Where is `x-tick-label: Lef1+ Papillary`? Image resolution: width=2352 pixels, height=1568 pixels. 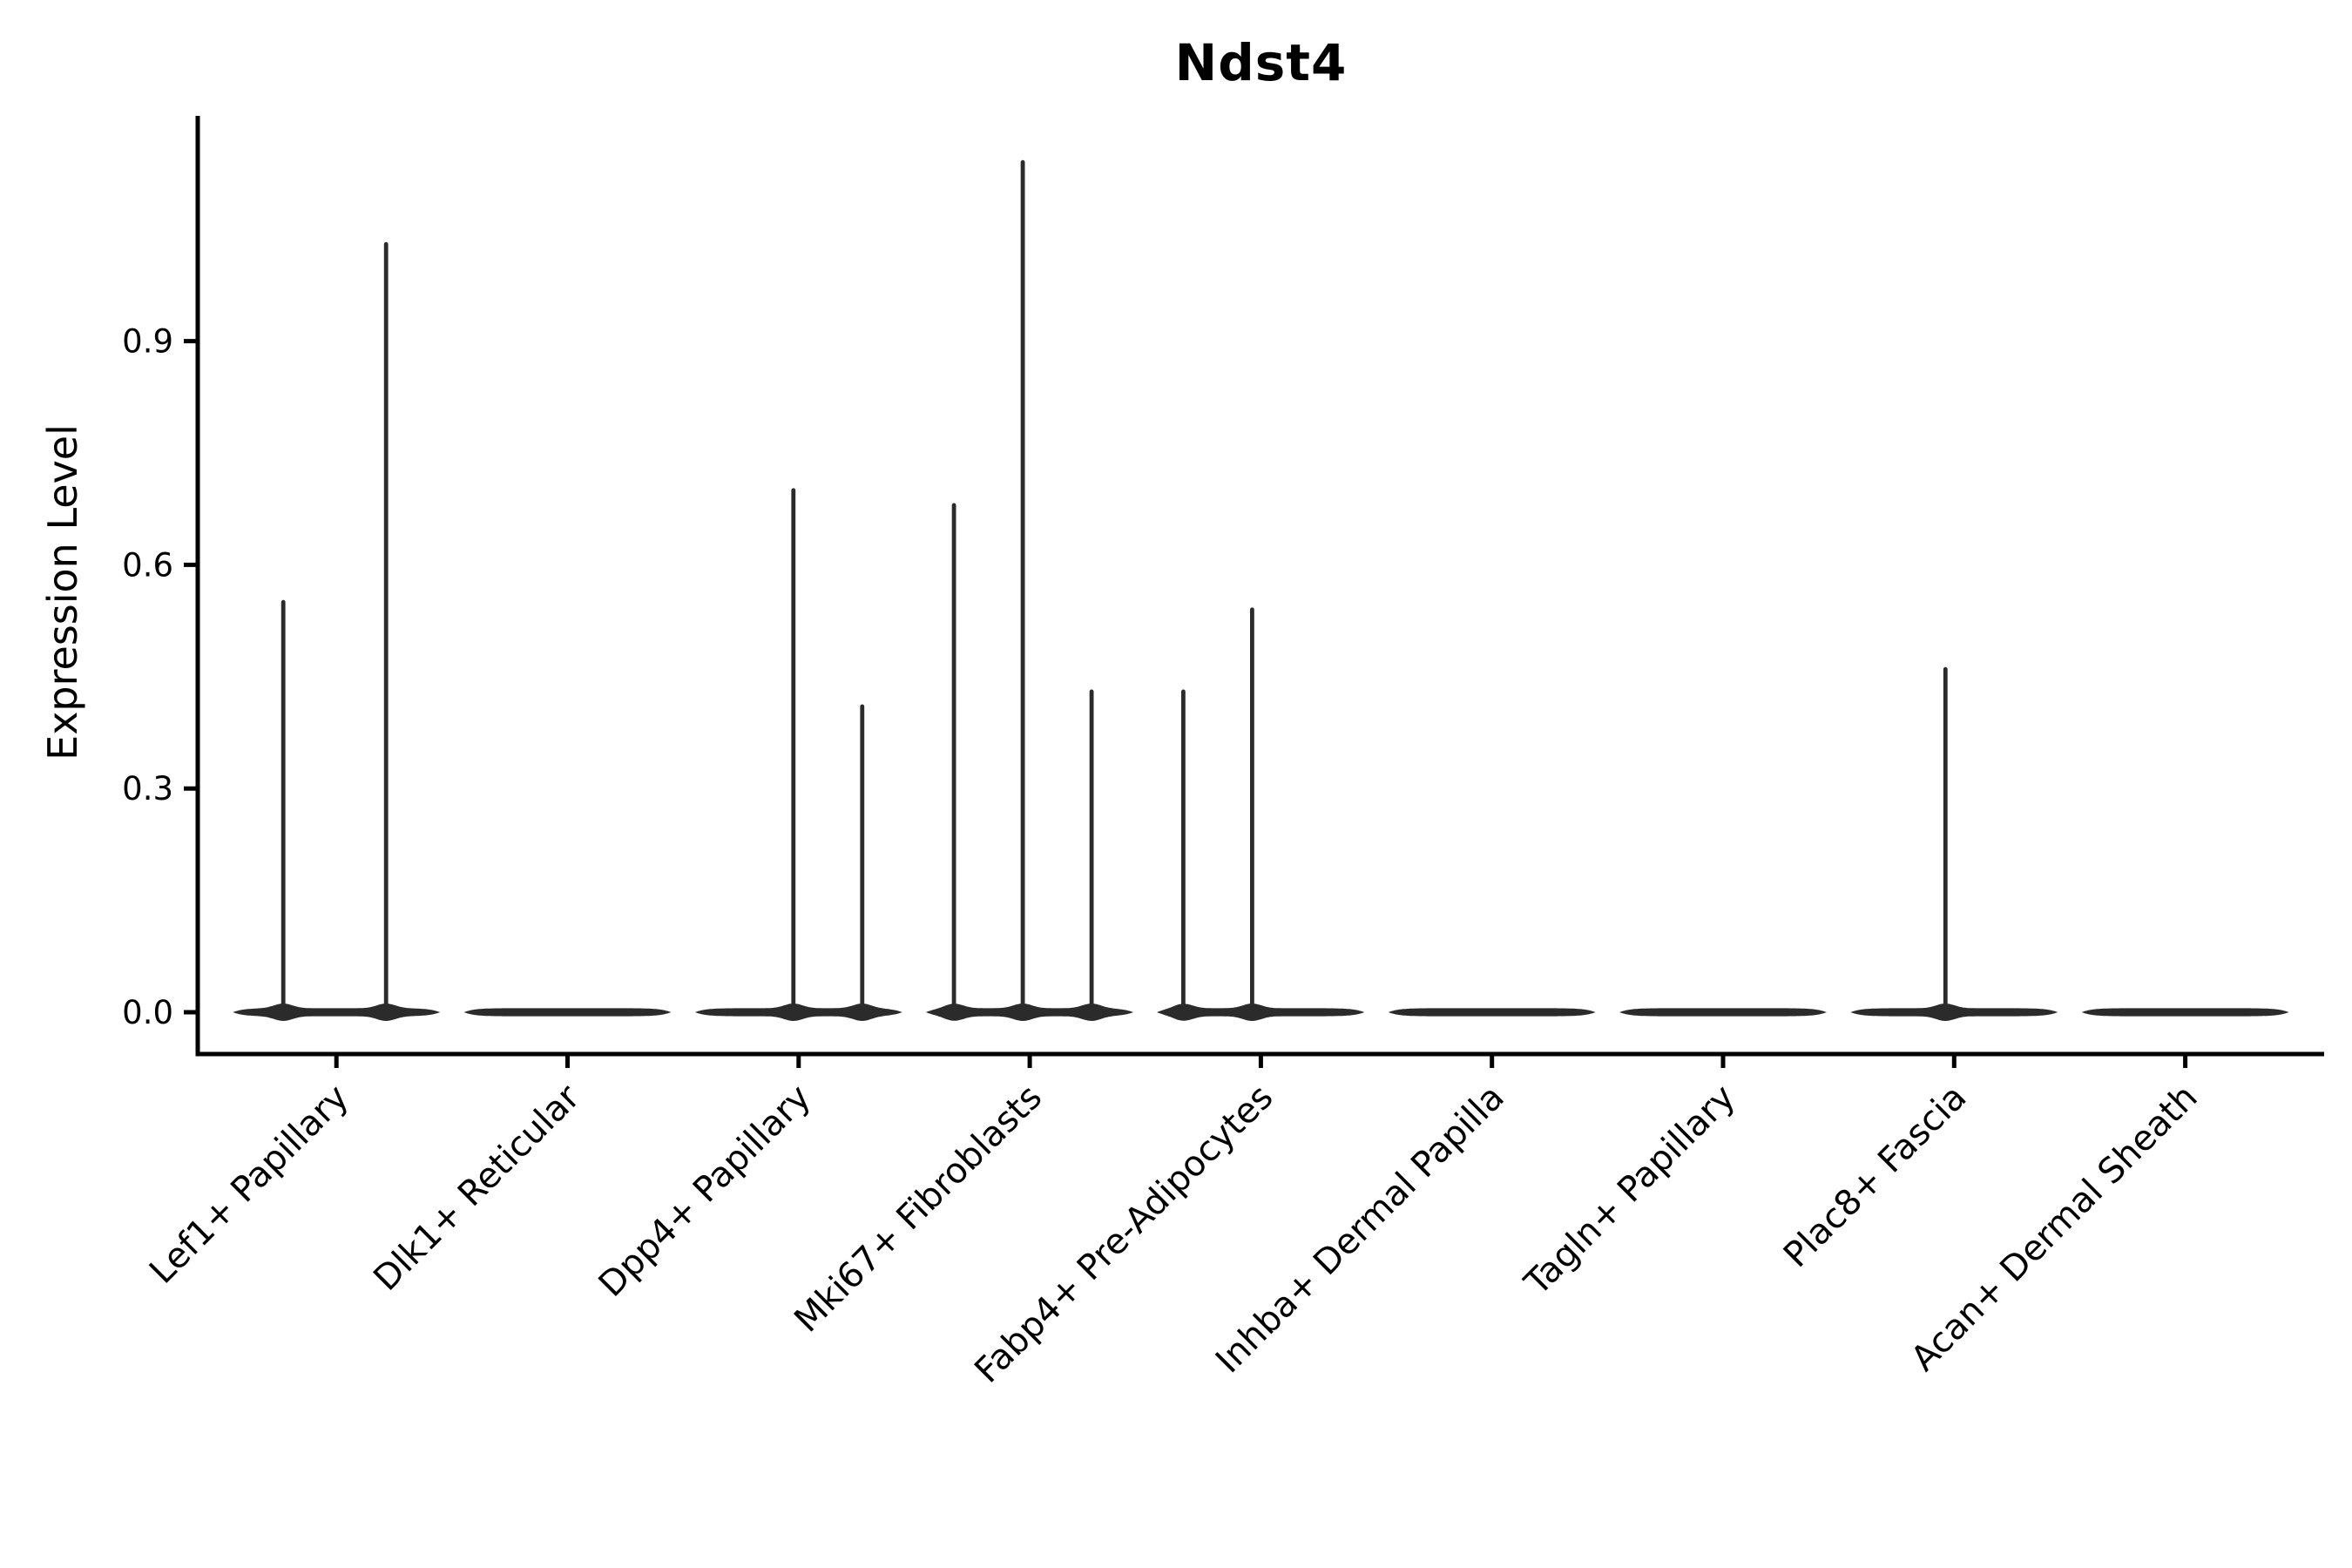 x-tick-label: Lef1+ Papillary is located at coordinates (249, 1185).